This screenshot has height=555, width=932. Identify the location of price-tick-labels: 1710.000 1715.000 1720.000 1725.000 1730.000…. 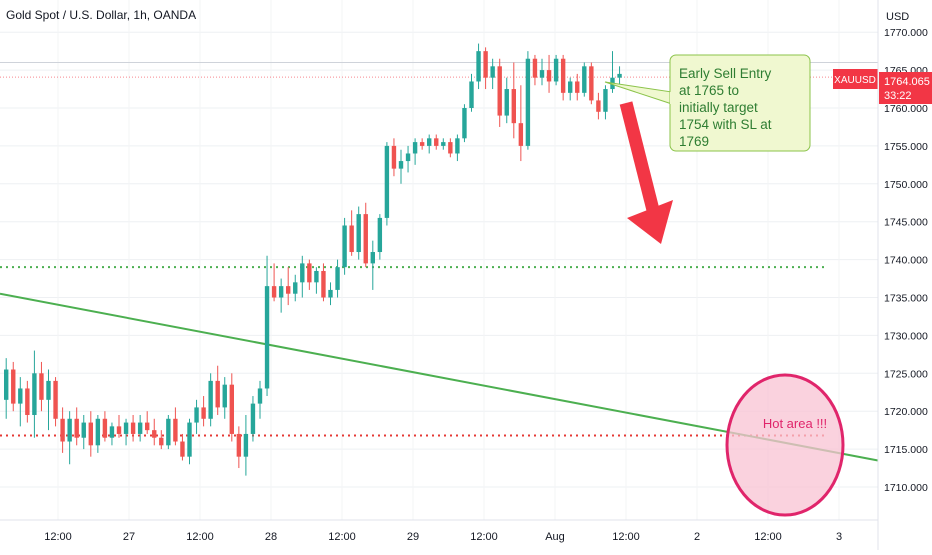
(906, 260).